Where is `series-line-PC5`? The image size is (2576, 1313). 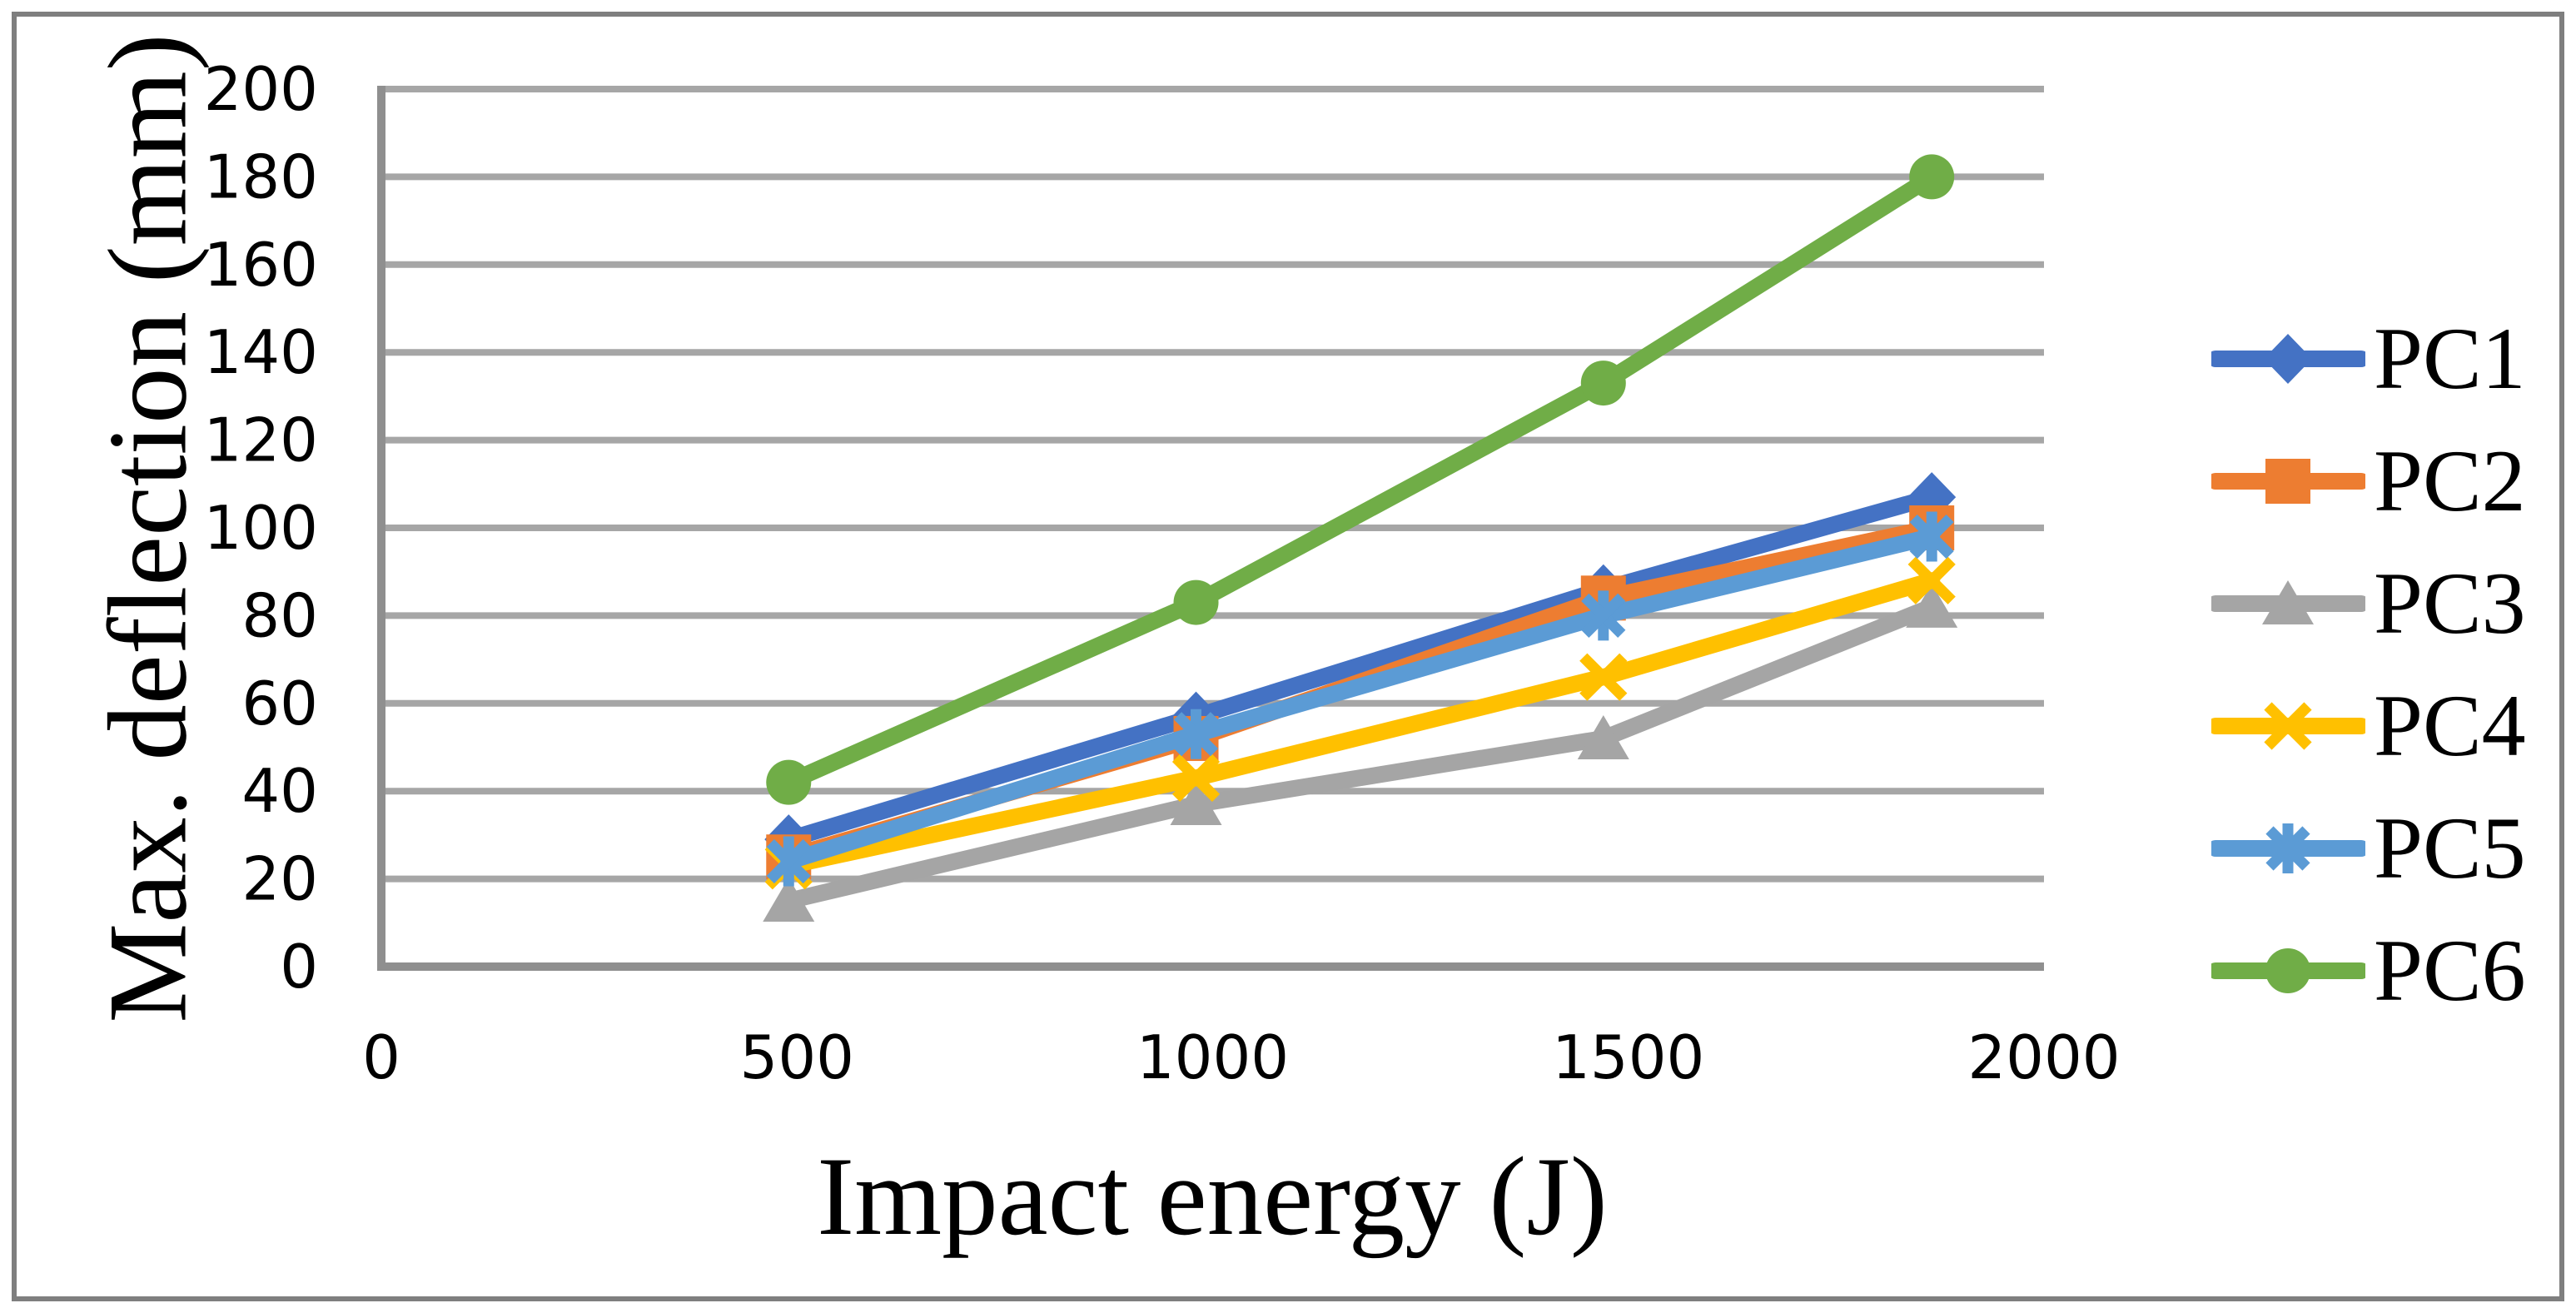 series-line-PC5 is located at coordinates (1360, 699).